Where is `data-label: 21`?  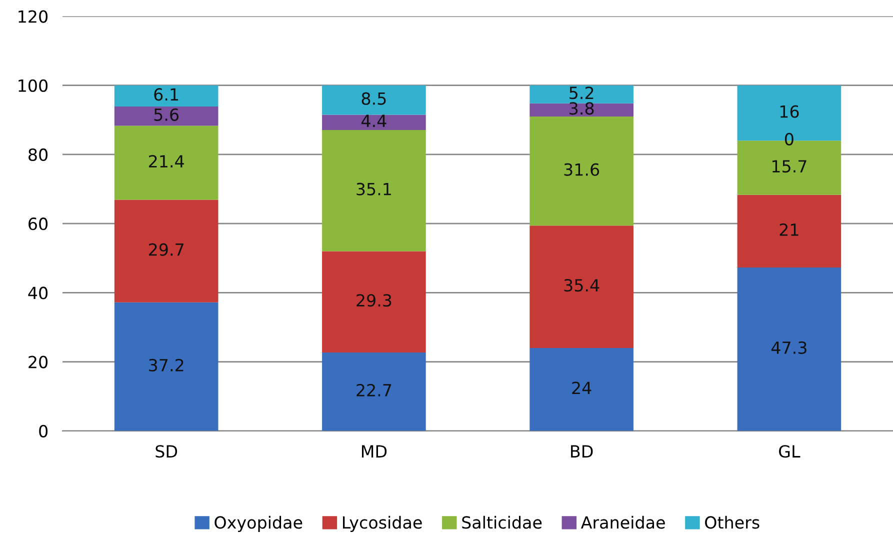
data-label: 21 is located at coordinates (789, 229).